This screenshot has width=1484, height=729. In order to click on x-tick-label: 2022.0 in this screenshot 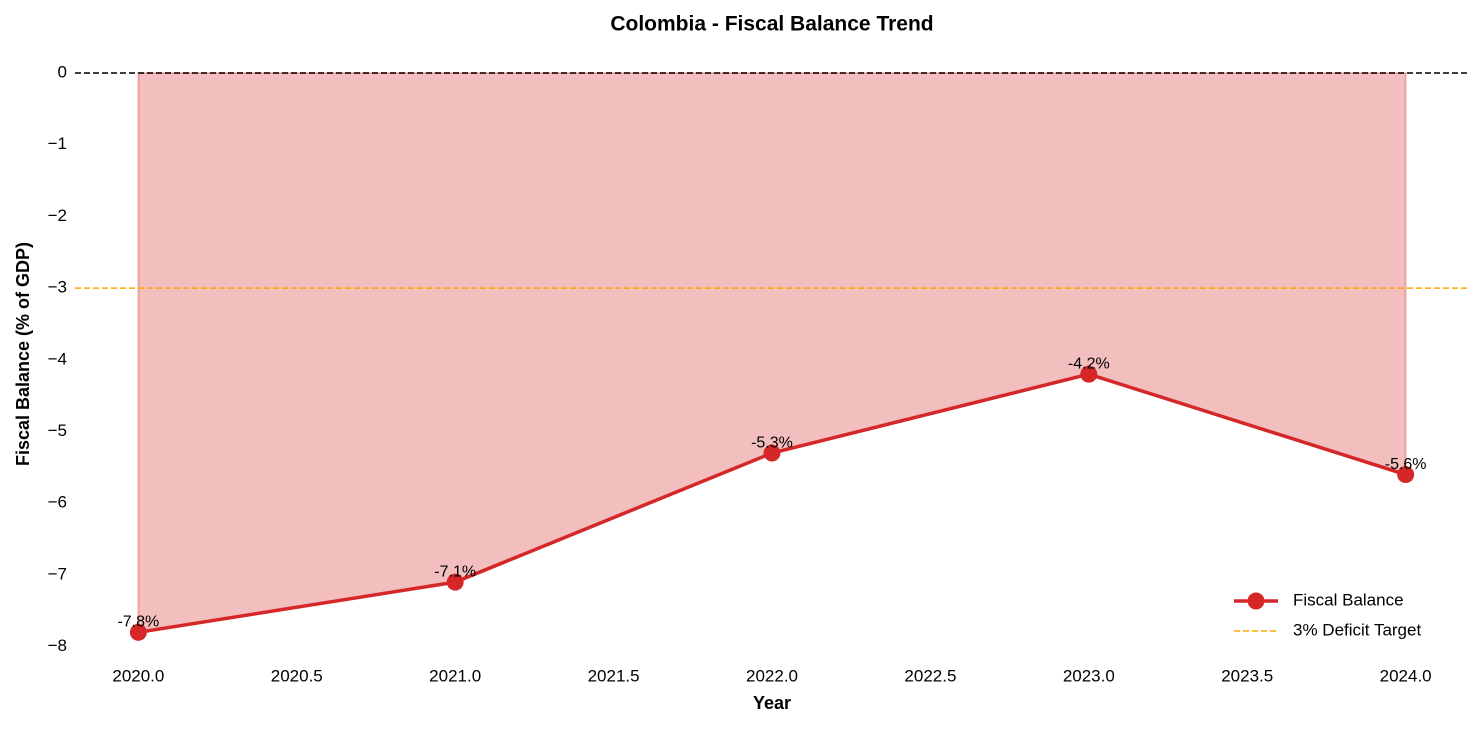, I will do `click(772, 675)`.